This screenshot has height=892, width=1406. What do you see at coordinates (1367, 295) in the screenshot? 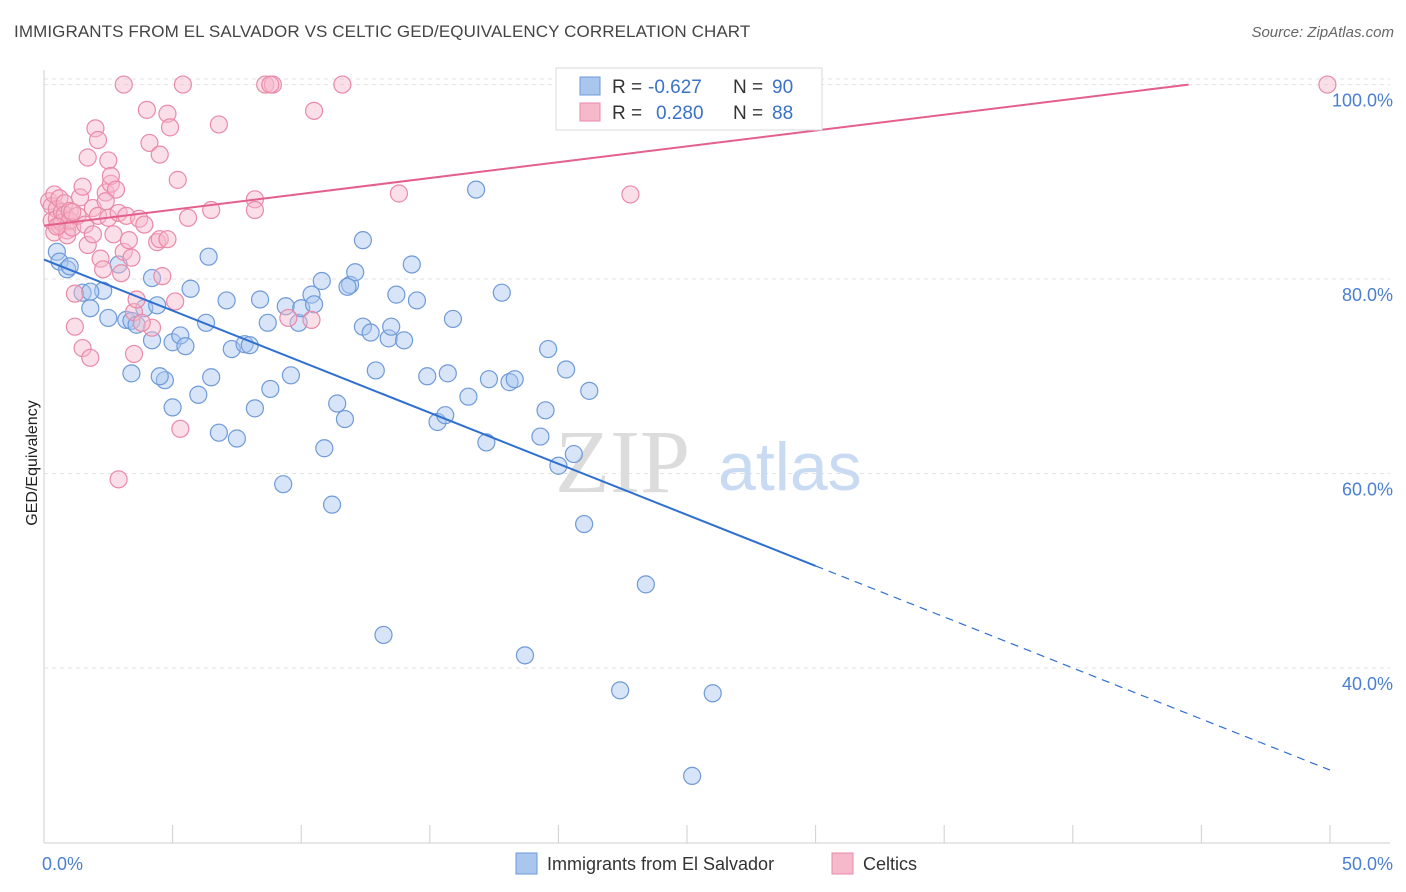
I see `y-tick-label-2: 80.0%` at bounding box center [1367, 295].